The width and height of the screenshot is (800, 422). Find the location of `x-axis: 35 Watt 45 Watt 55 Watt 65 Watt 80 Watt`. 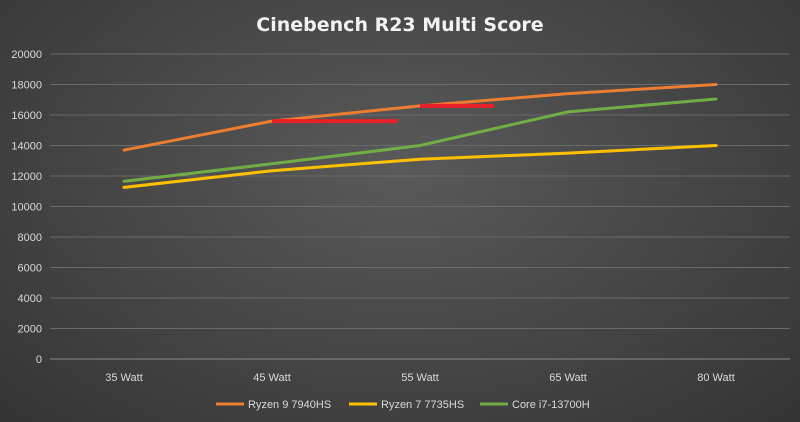

x-axis: 35 Watt 45 Watt 55 Watt 65 Watt 80 Watt is located at coordinates (420, 378).